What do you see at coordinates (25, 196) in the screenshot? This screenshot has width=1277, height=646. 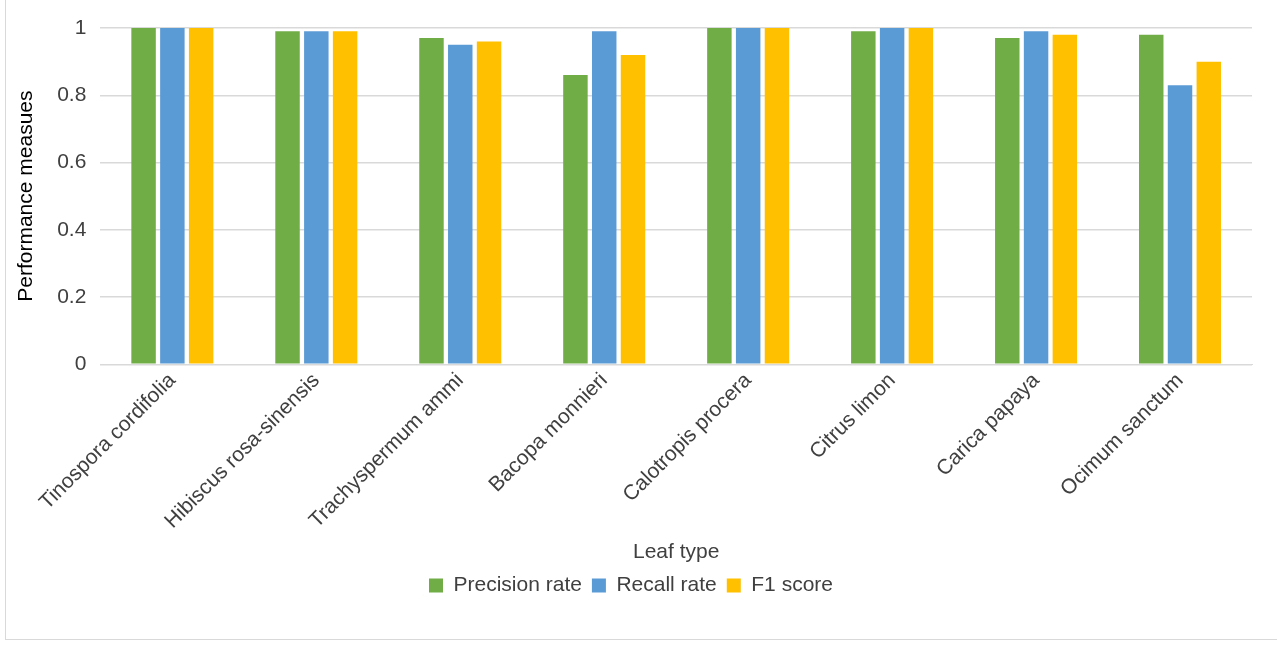 I see `y-axis-title: Performance measues` at bounding box center [25, 196].